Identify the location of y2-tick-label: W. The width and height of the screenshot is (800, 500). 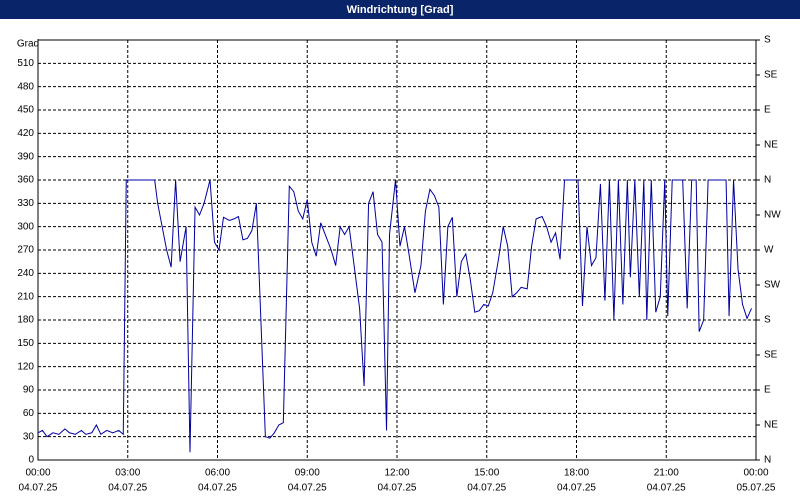
(769, 250).